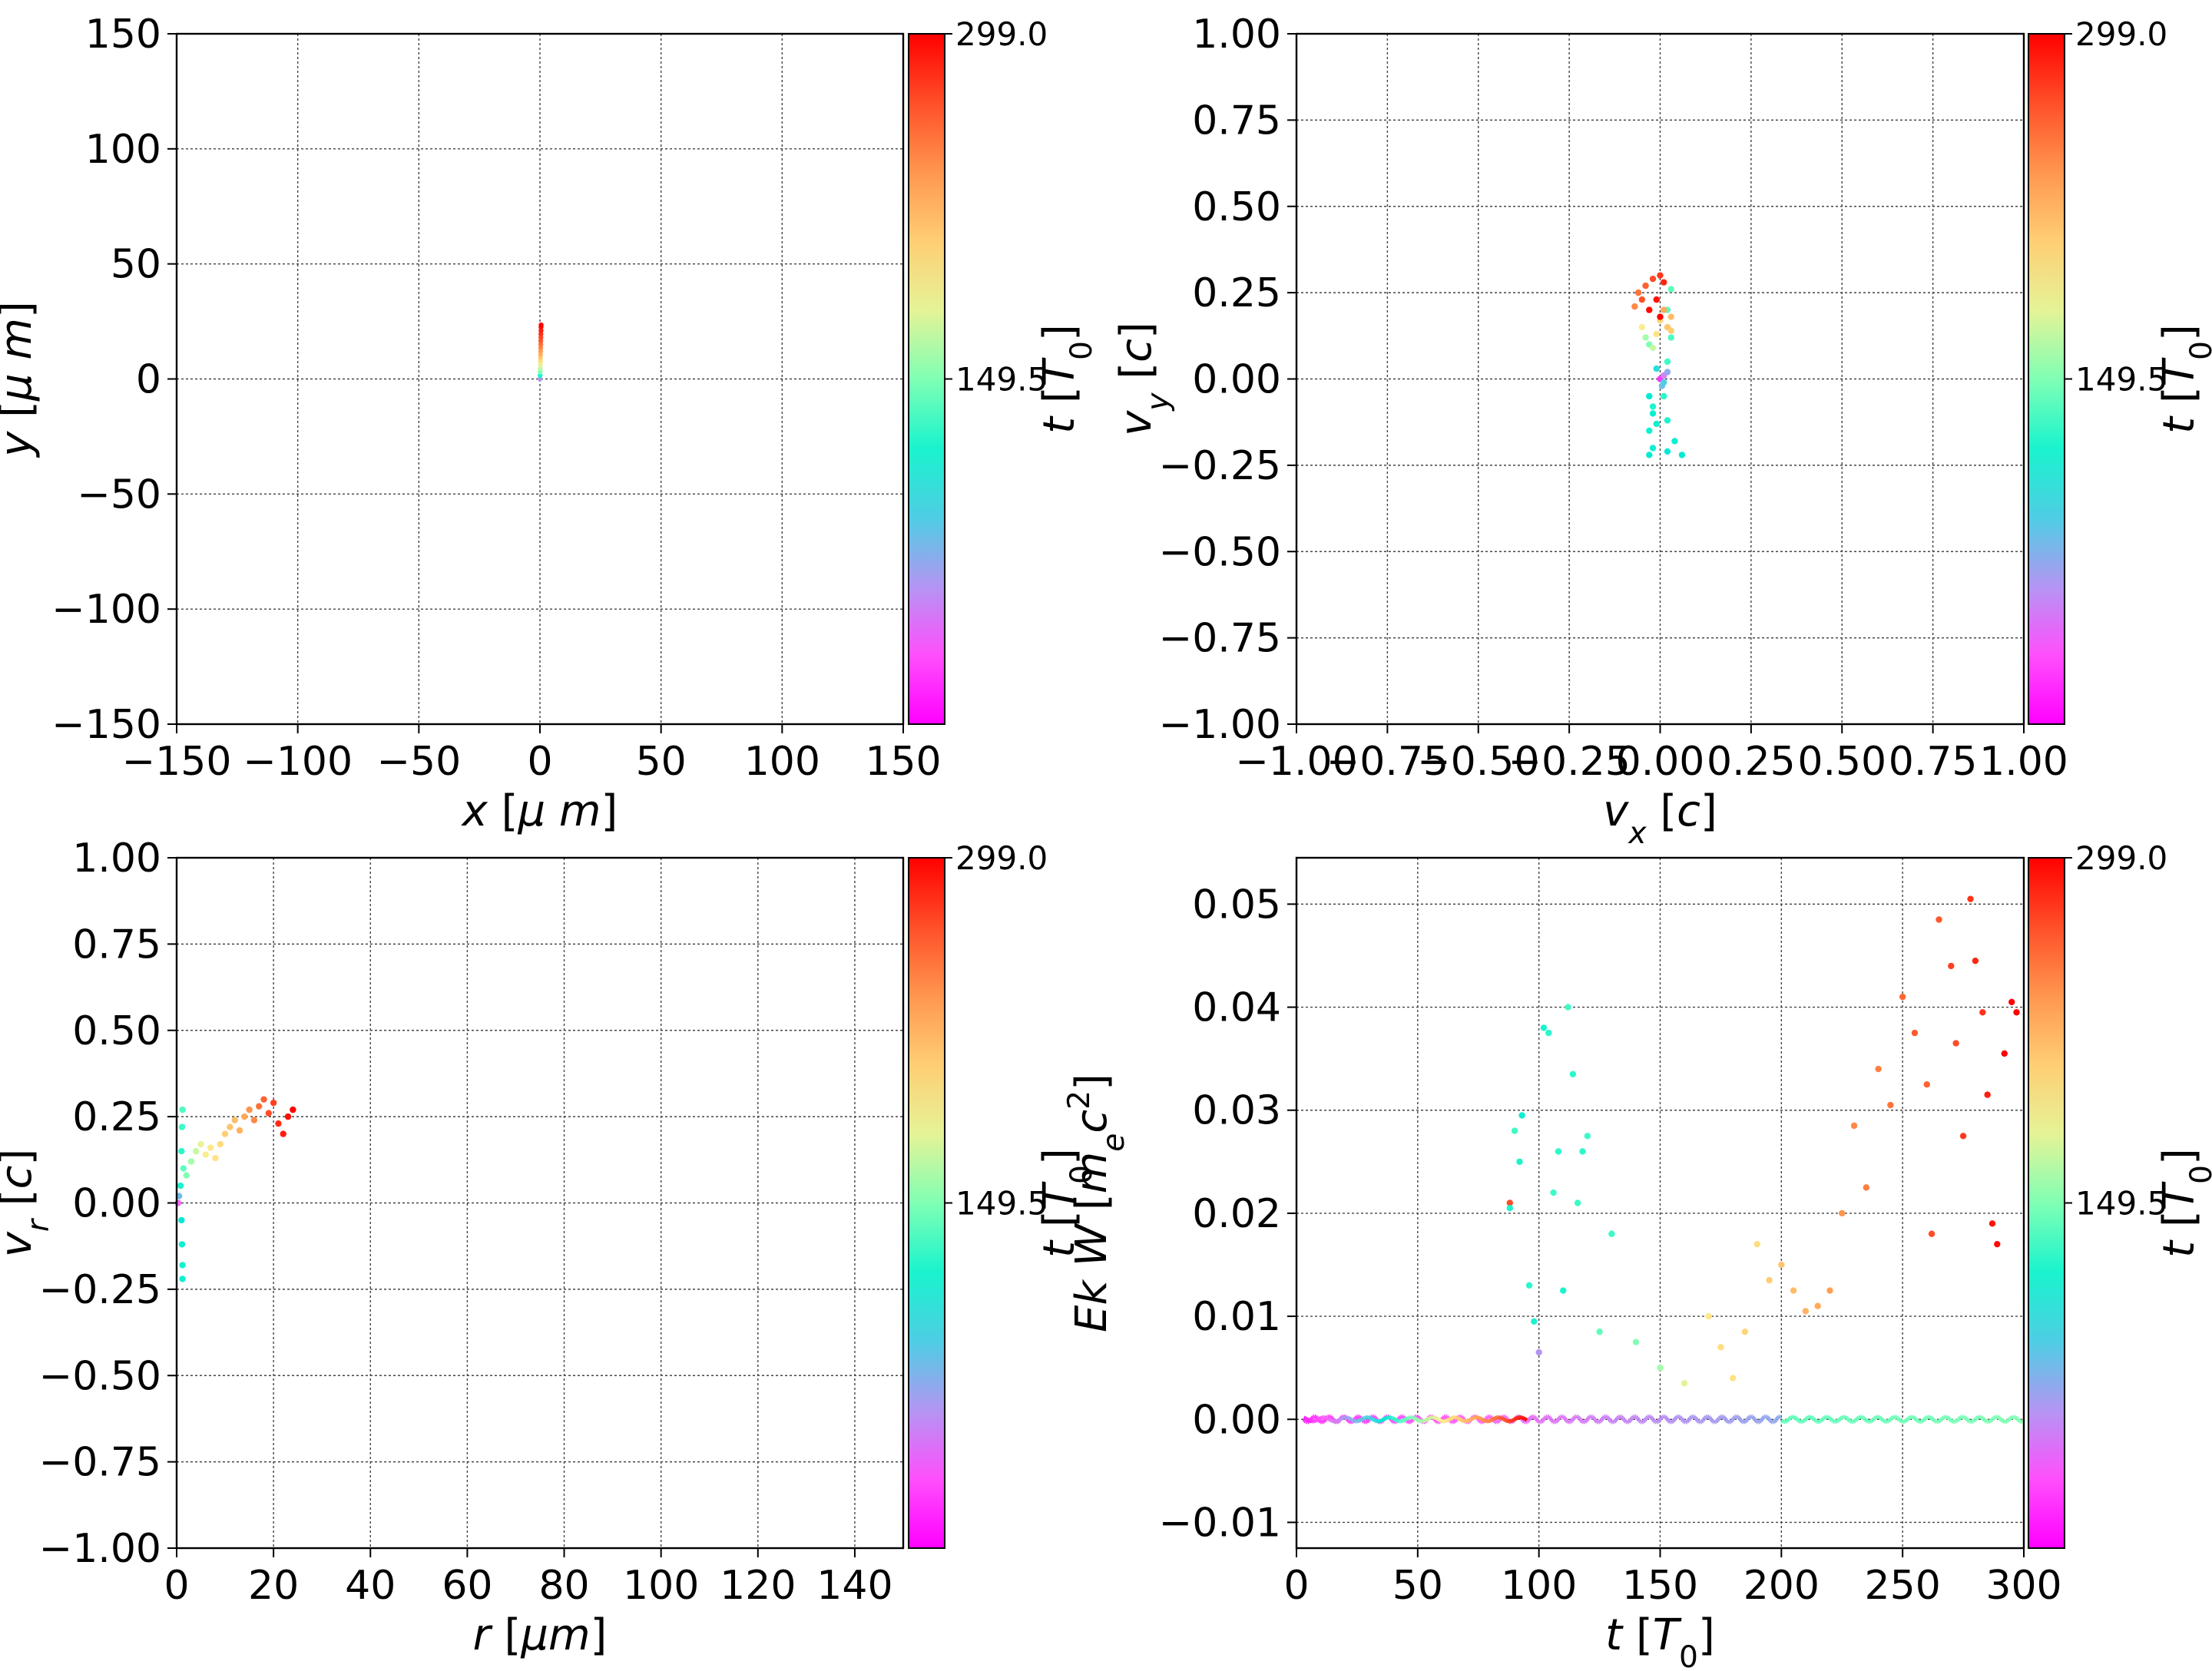  Describe the element at coordinates (483, 1635) in the screenshot. I see `x-axis-label-part: r` at that location.